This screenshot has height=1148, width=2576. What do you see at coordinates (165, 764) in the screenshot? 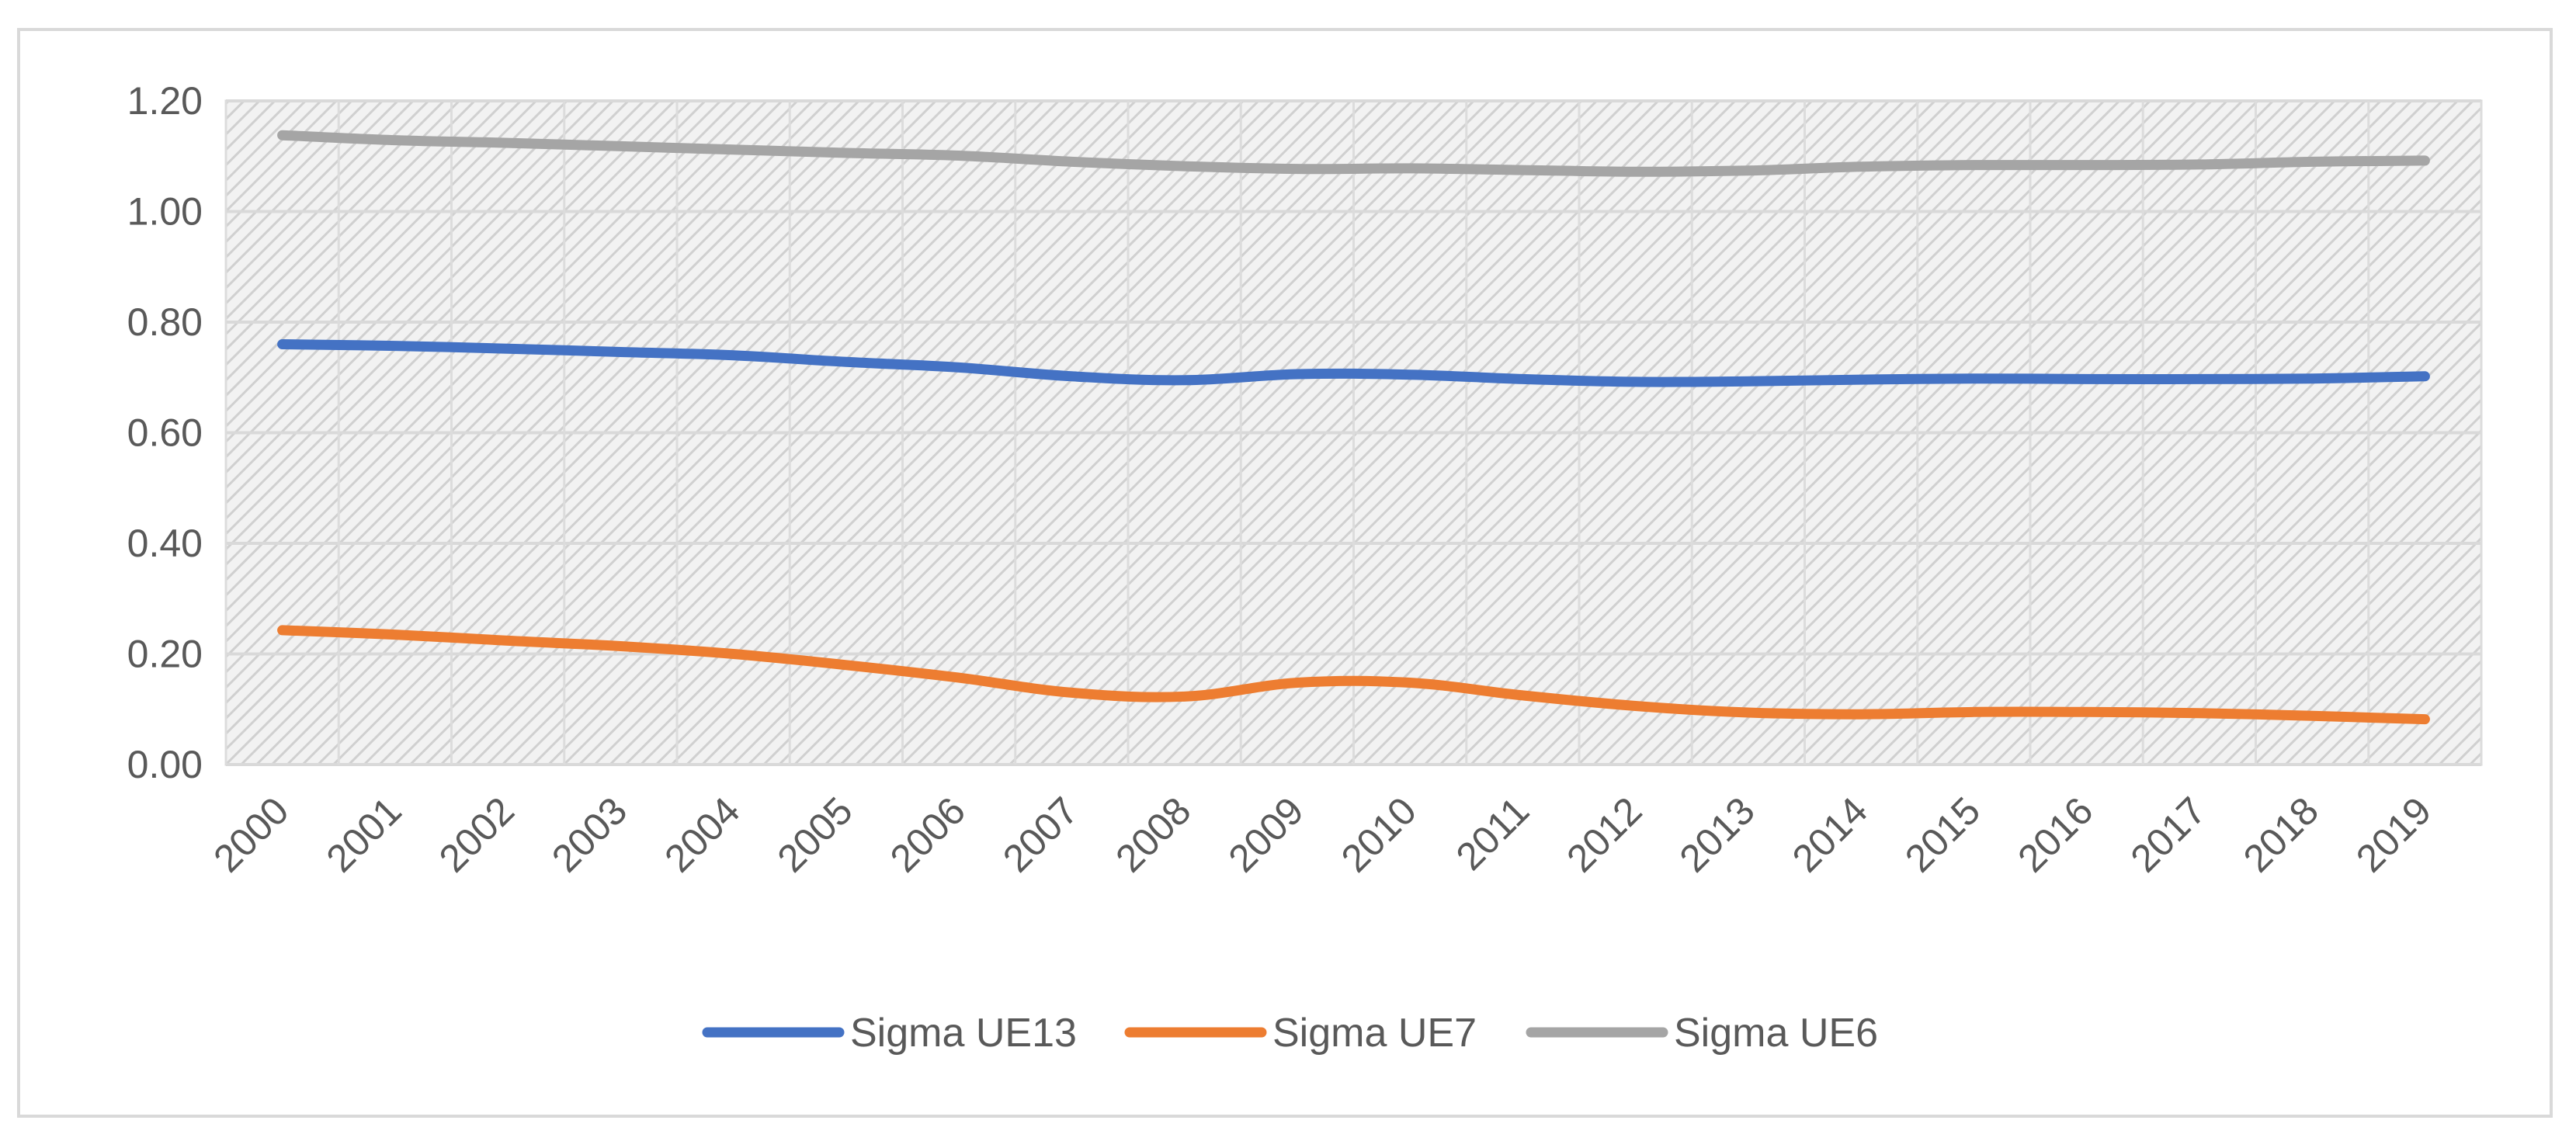
I see `y-tick-label: 0.00` at bounding box center [165, 764].